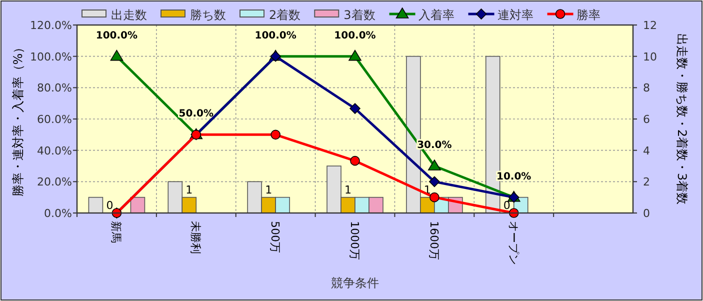  I want to click on y-tick-label: 40.0%, so click(54, 151).